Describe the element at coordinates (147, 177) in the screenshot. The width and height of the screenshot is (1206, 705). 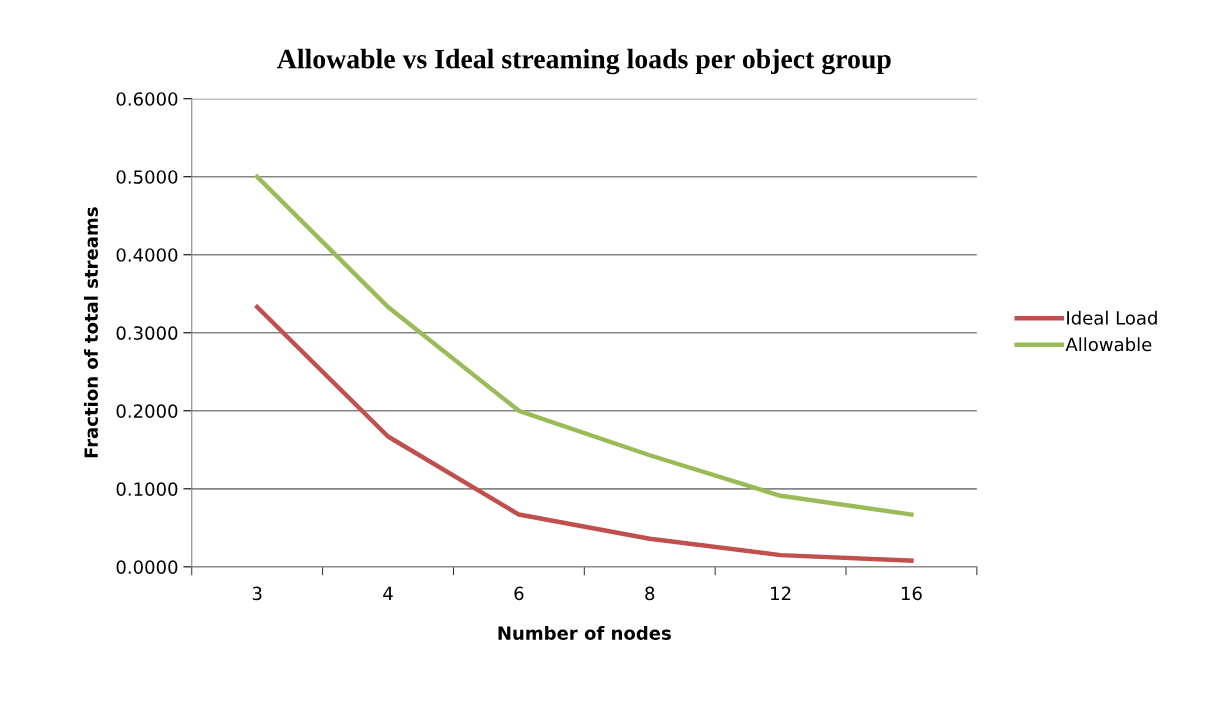
I see `y-tick-label: 0.5000` at that location.